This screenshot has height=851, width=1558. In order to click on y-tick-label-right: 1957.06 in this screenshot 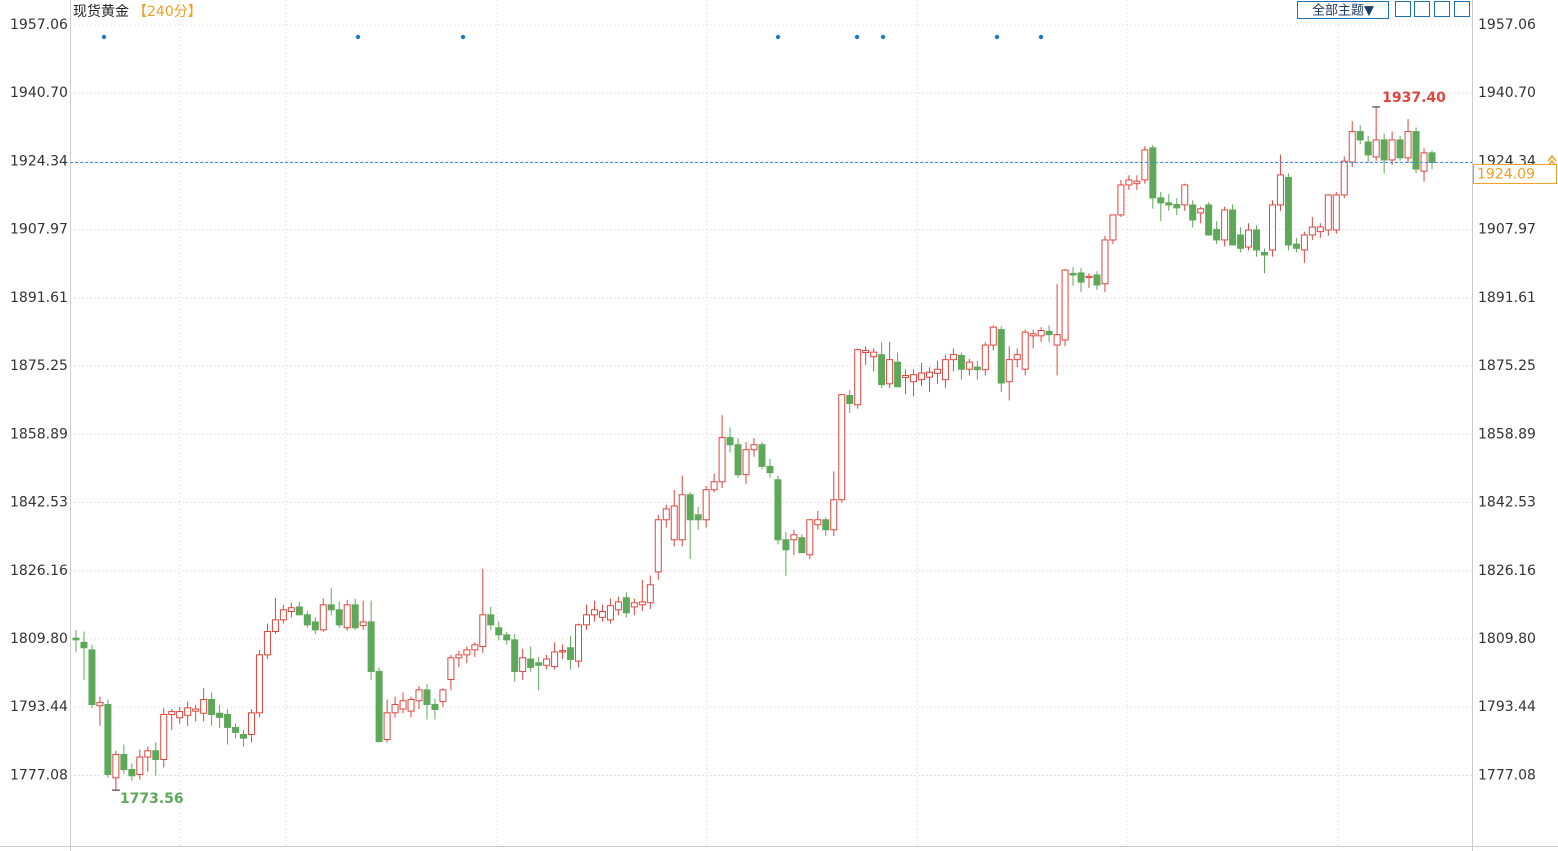, I will do `click(1507, 25)`.